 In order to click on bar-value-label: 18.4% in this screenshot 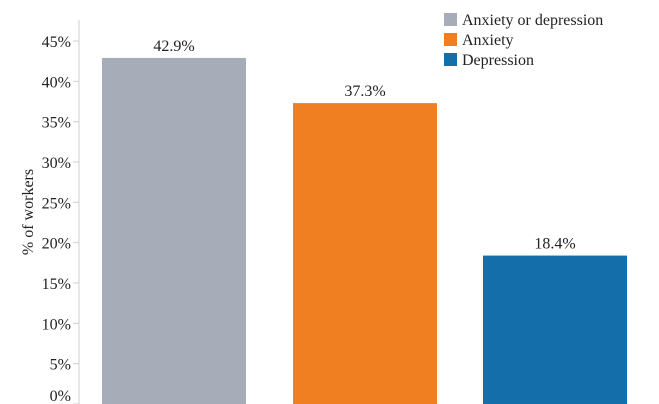, I will do `click(554, 244)`.